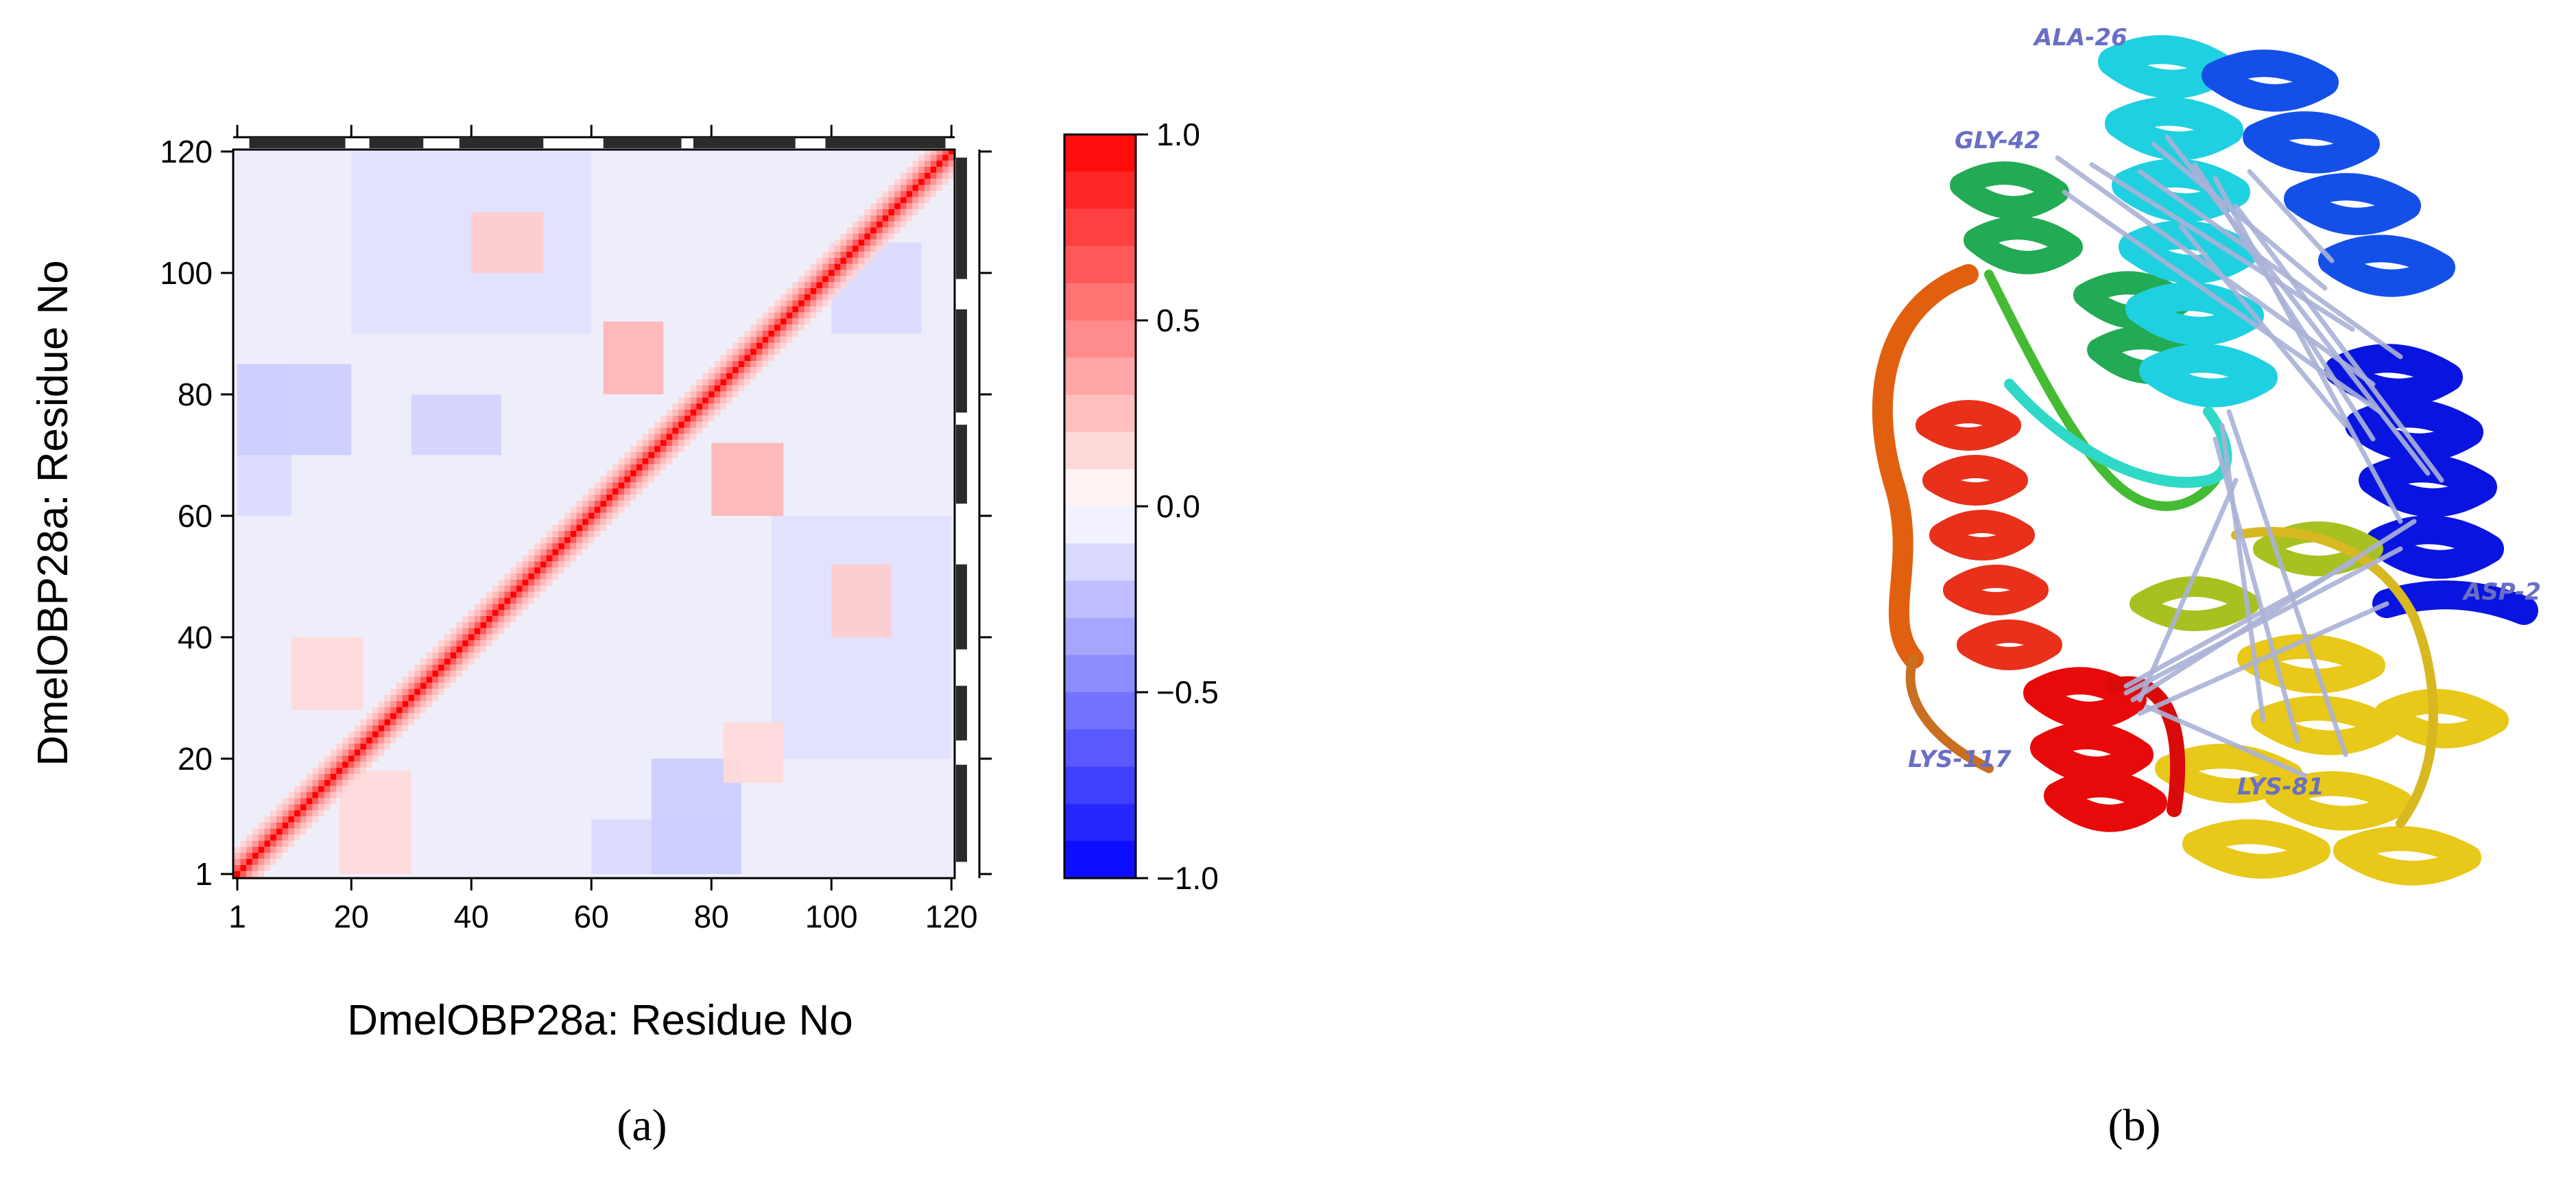  What do you see at coordinates (599, 1020) in the screenshot?
I see `x-axis-title: DmelOBP28a: Residue No` at bounding box center [599, 1020].